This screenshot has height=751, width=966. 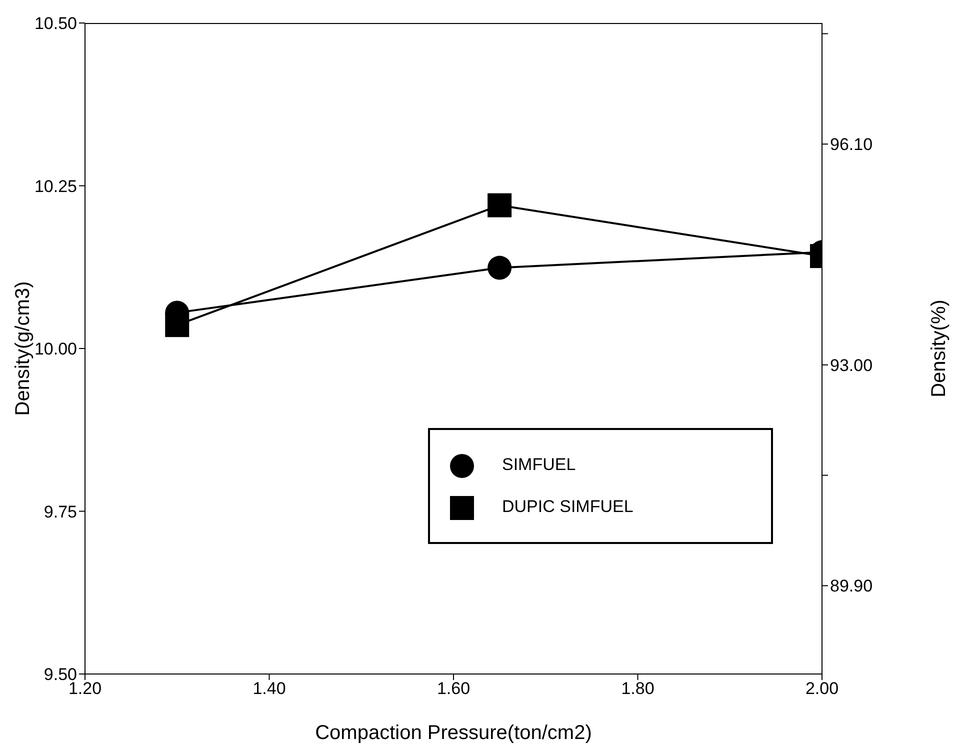 I want to click on y2-tick-label: 93.00, so click(x=851, y=365).